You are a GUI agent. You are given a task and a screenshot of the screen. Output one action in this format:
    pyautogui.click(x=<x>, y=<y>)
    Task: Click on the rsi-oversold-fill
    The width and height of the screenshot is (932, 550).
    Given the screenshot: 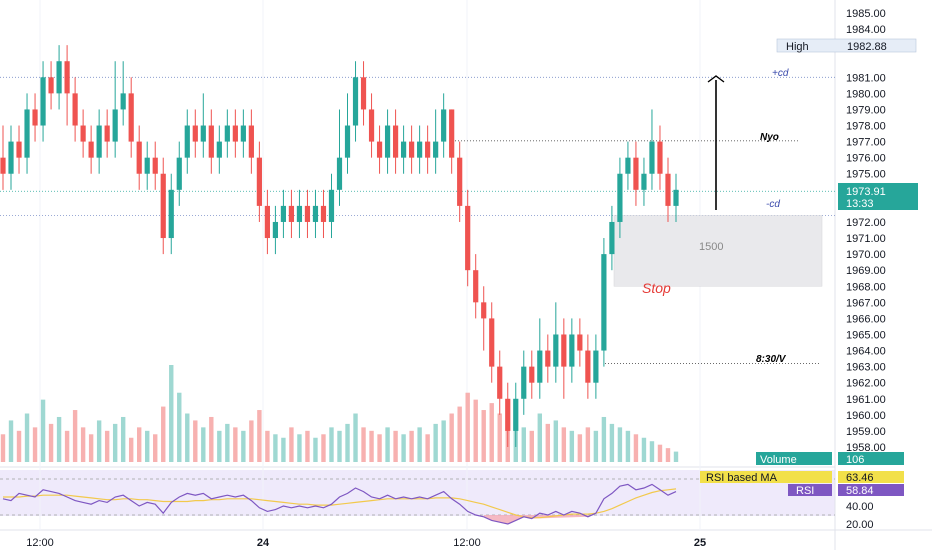 What is the action you would take?
    pyautogui.click(x=535, y=519)
    